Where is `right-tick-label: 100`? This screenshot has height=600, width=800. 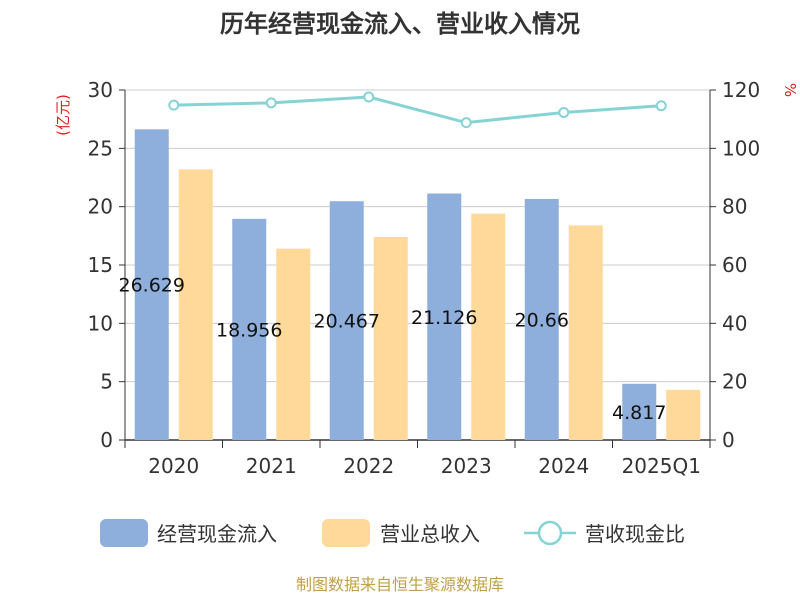
right-tick-label: 100 is located at coordinates (741, 148).